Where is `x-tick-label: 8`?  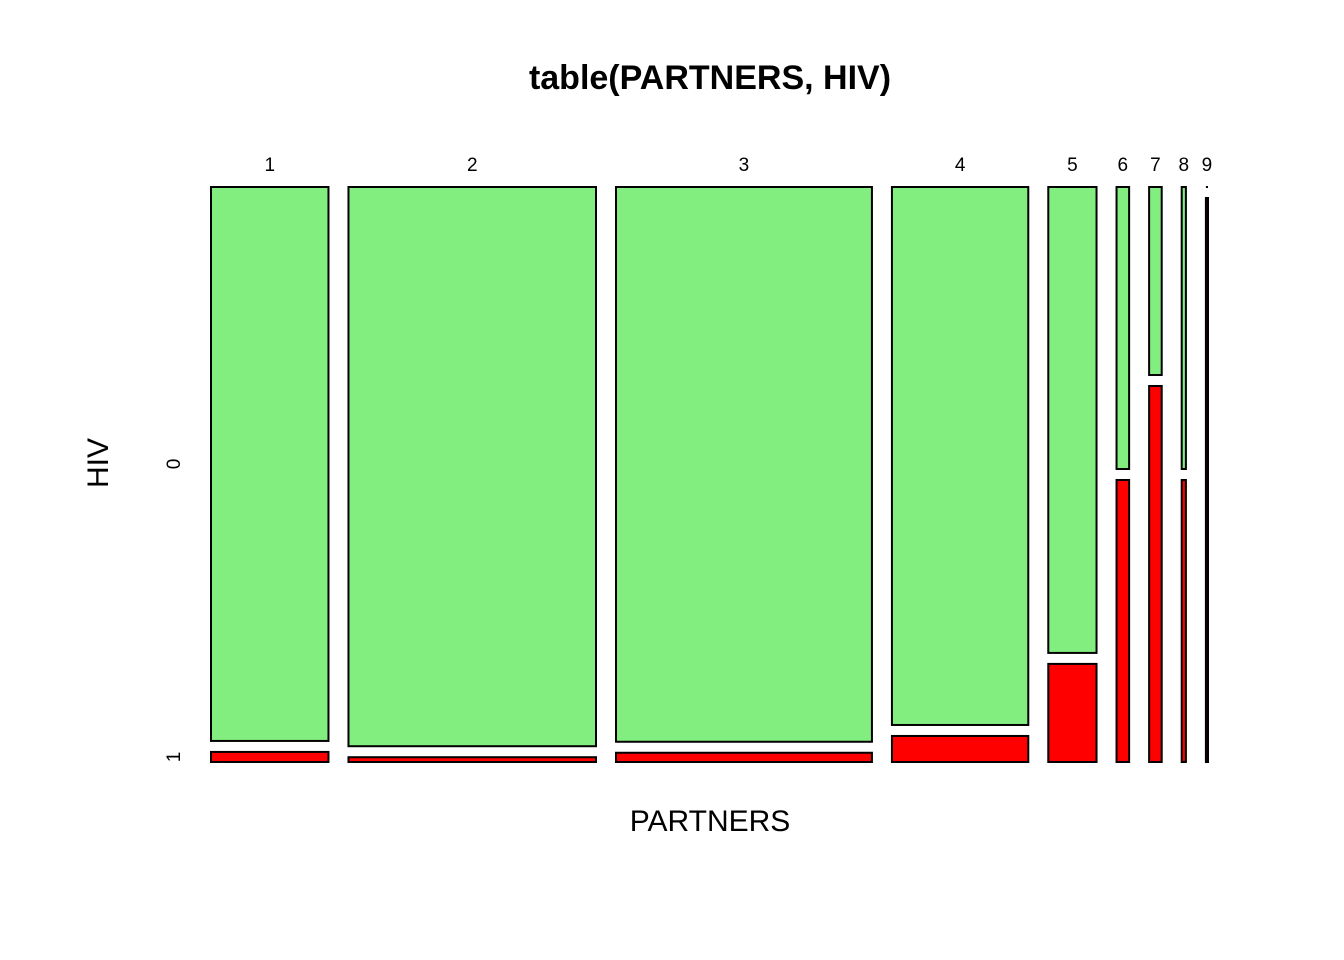
x-tick-label: 8 is located at coordinates (1184, 165).